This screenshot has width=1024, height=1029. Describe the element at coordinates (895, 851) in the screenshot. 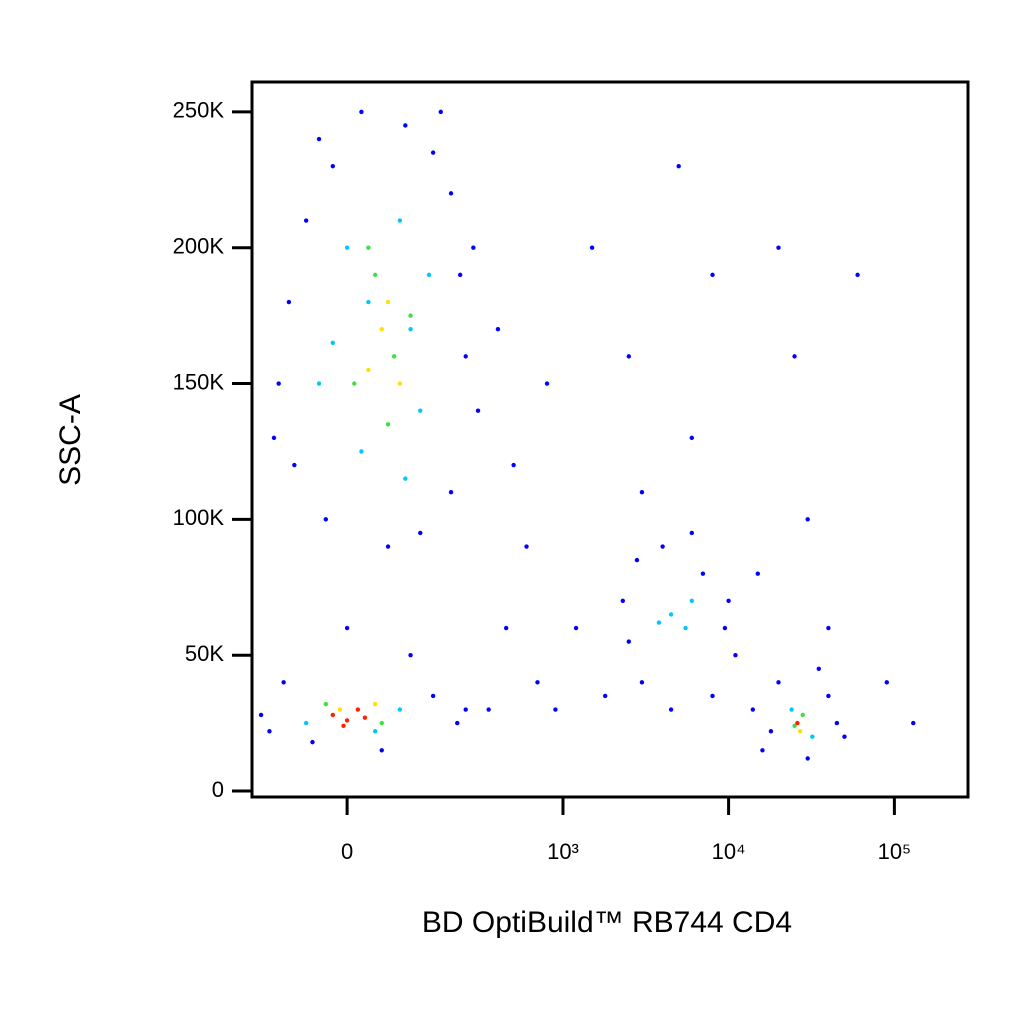

I see `x-tick-label: 10⁵` at that location.